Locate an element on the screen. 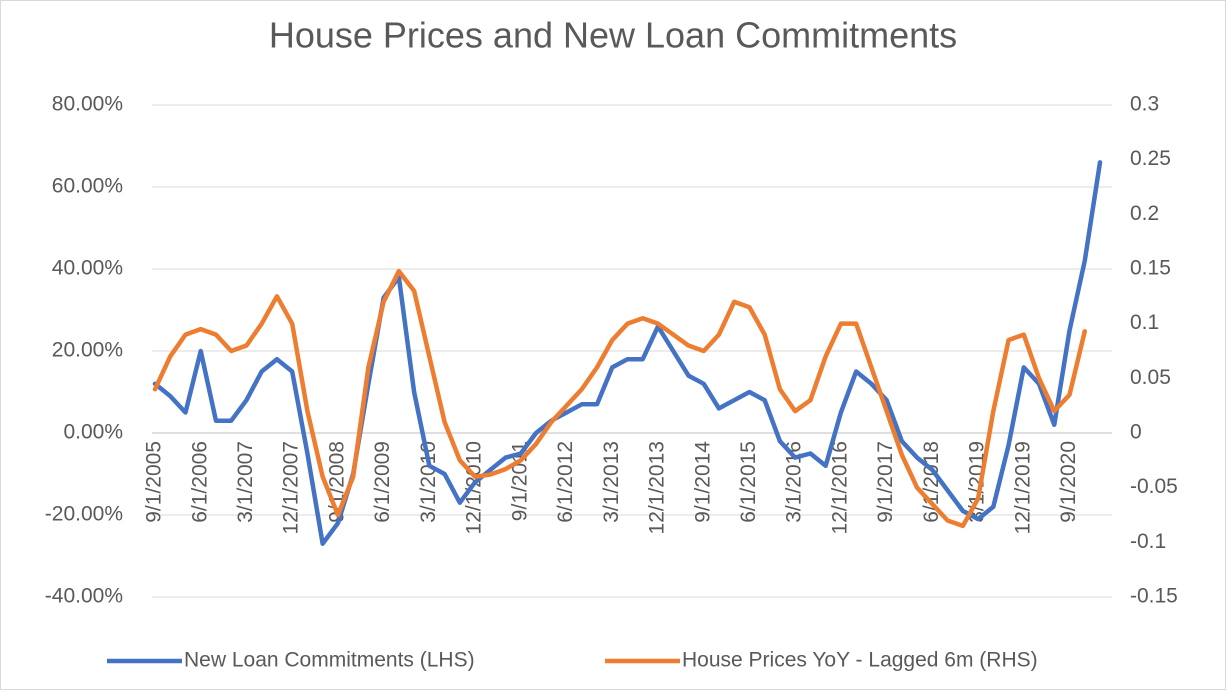 The width and height of the screenshot is (1226, 690). y2-tick-label: -0.15 is located at coordinates (1154, 596).